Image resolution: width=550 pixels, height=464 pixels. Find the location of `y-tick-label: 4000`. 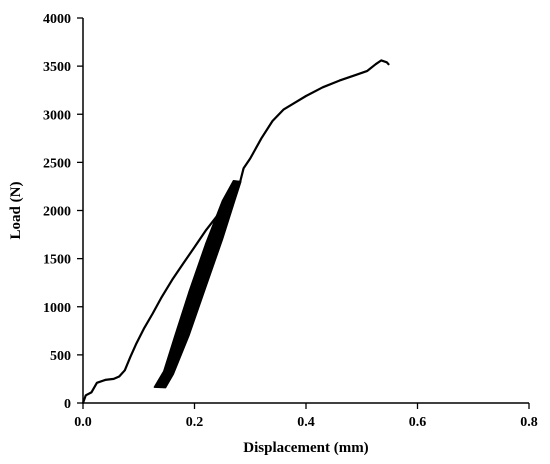

y-tick-label: 4000 is located at coordinates (57, 19).